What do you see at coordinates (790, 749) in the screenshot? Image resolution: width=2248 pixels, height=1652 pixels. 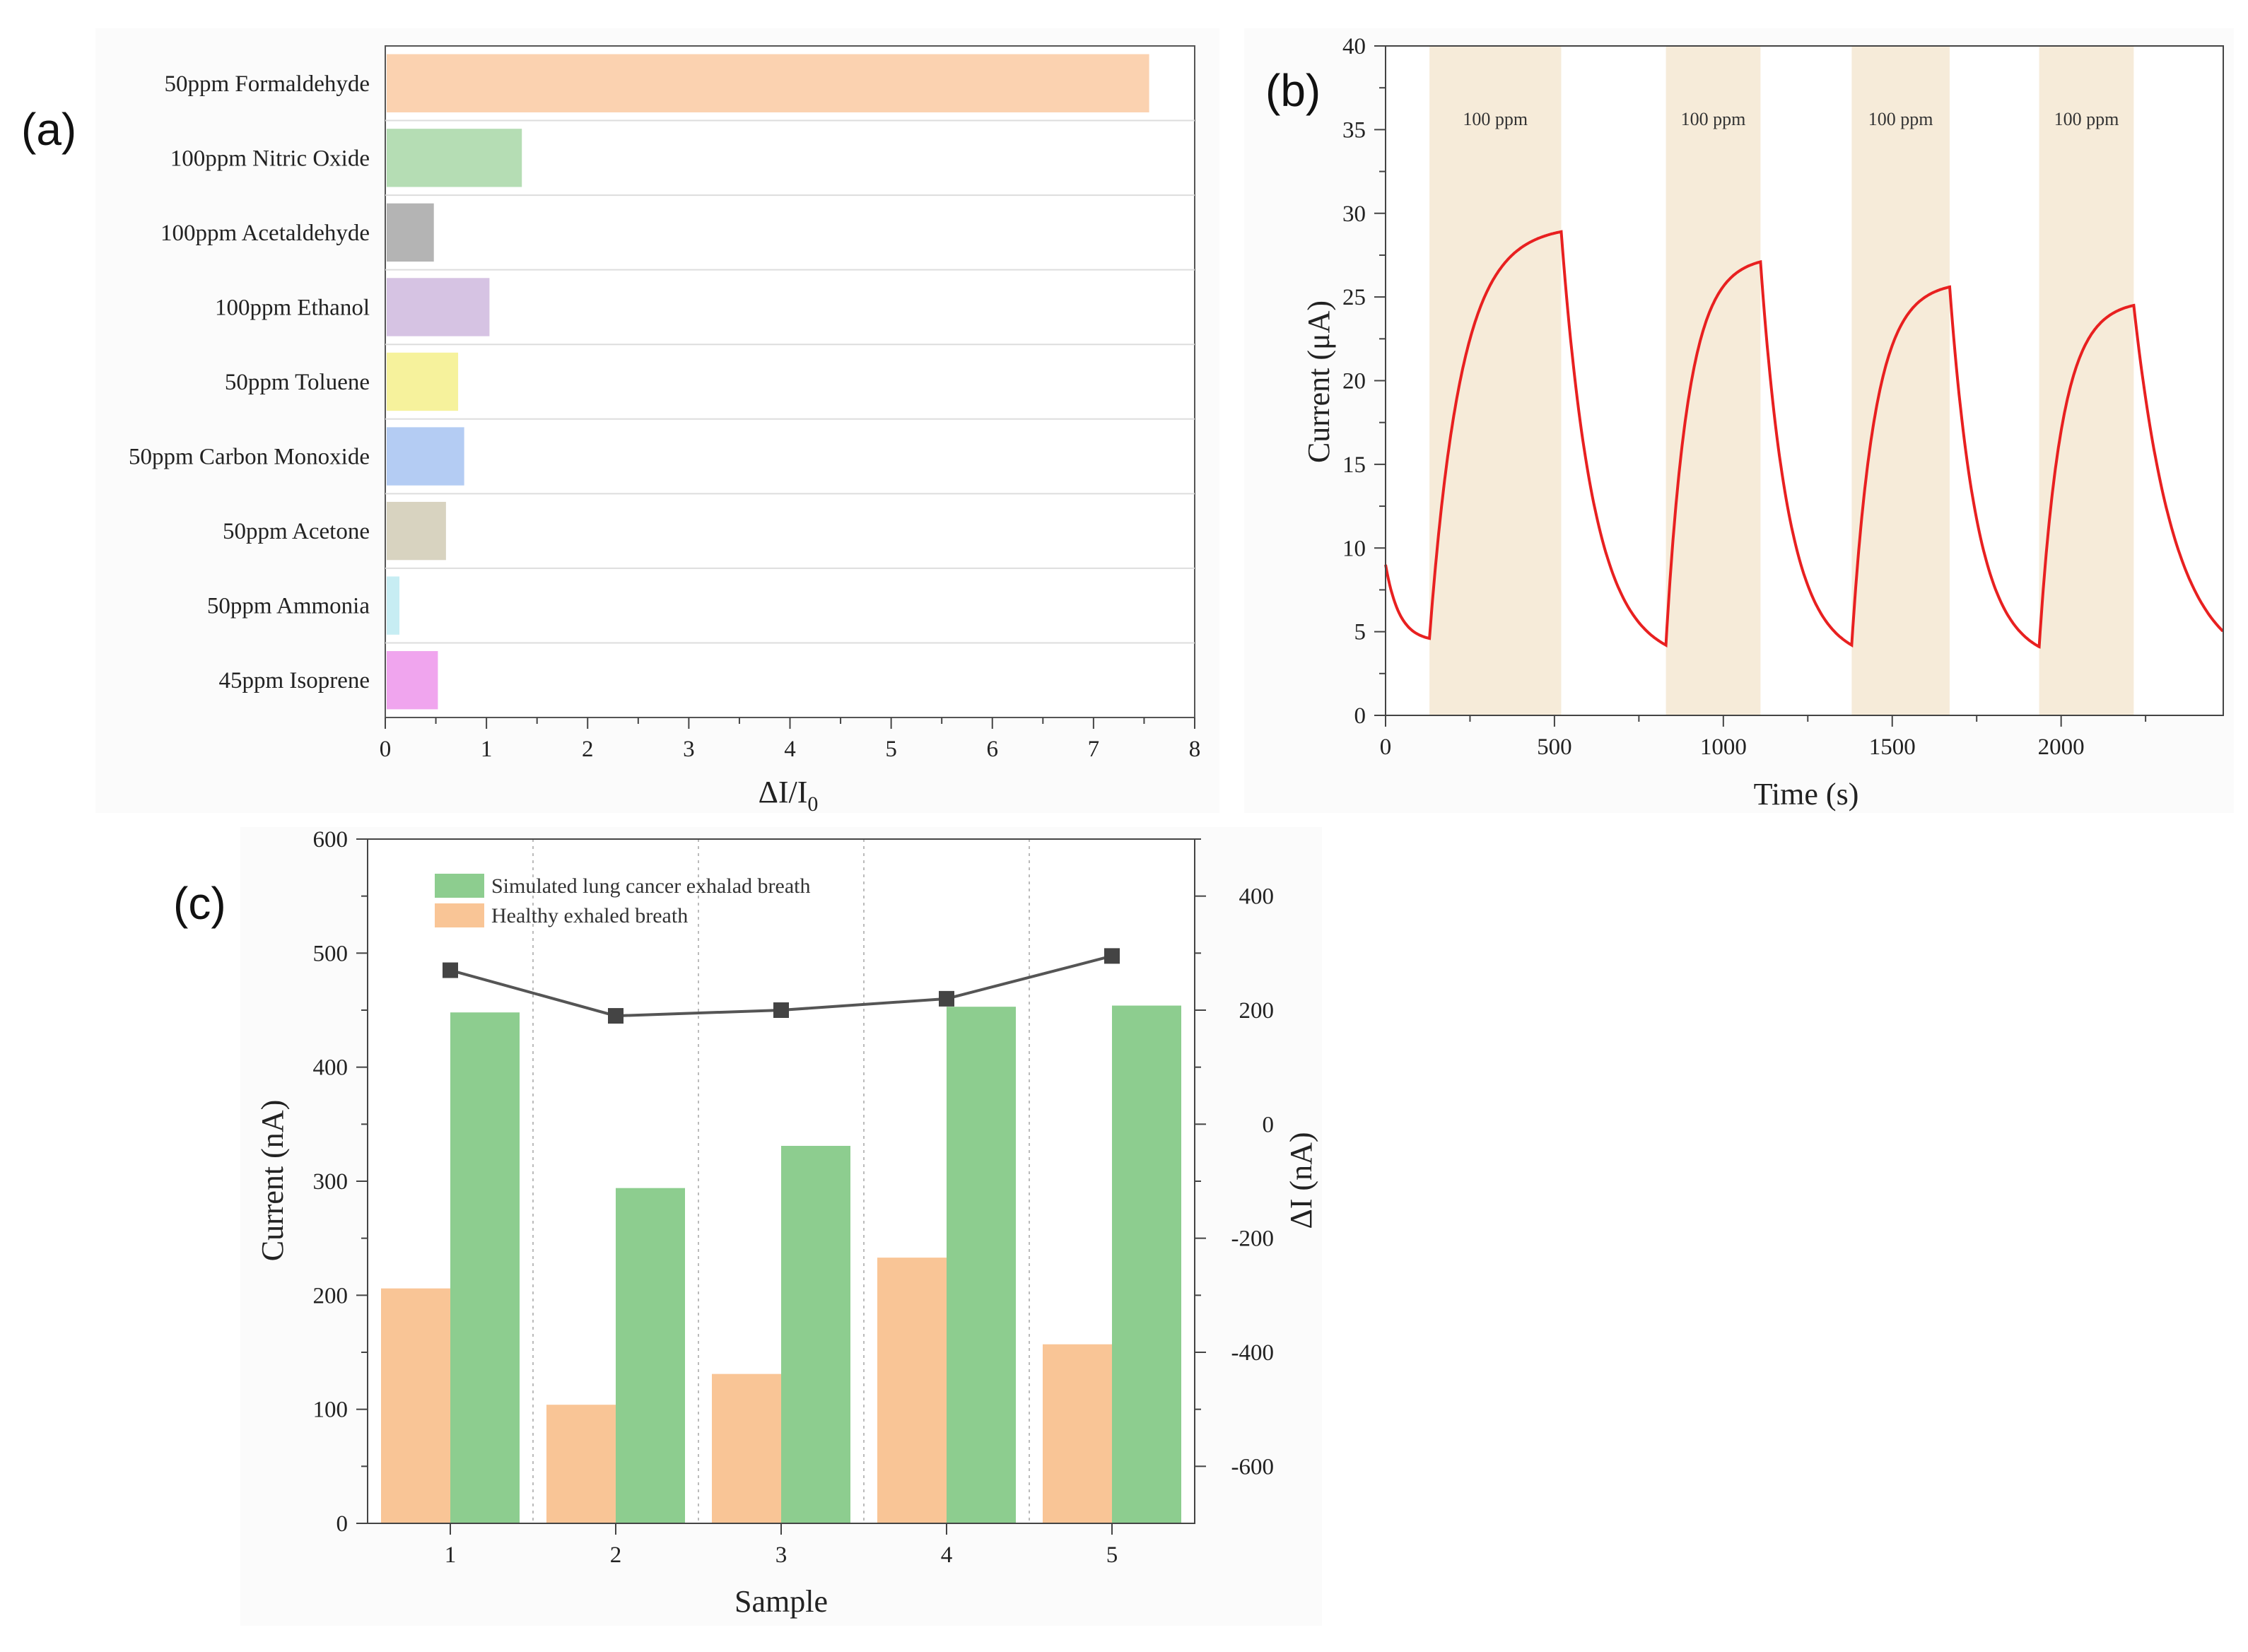 I see `chart-a-xtick-label: 4` at bounding box center [790, 749].